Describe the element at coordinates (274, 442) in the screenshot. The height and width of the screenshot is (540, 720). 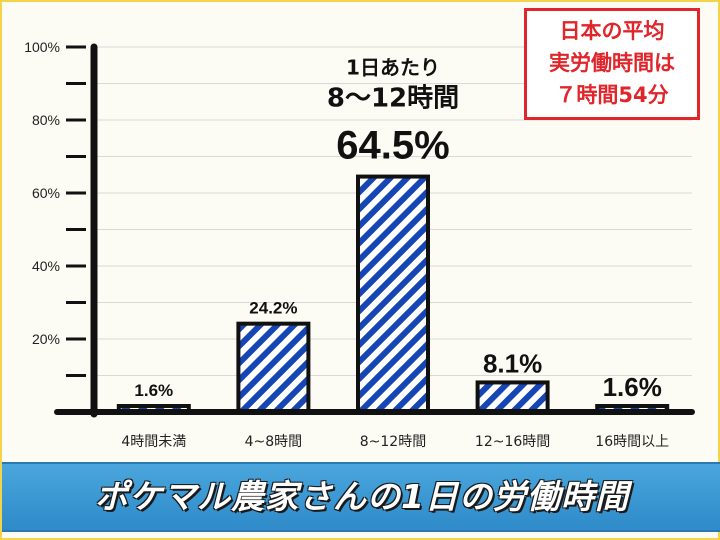
I see `x-category-label: 4~8時間` at that location.